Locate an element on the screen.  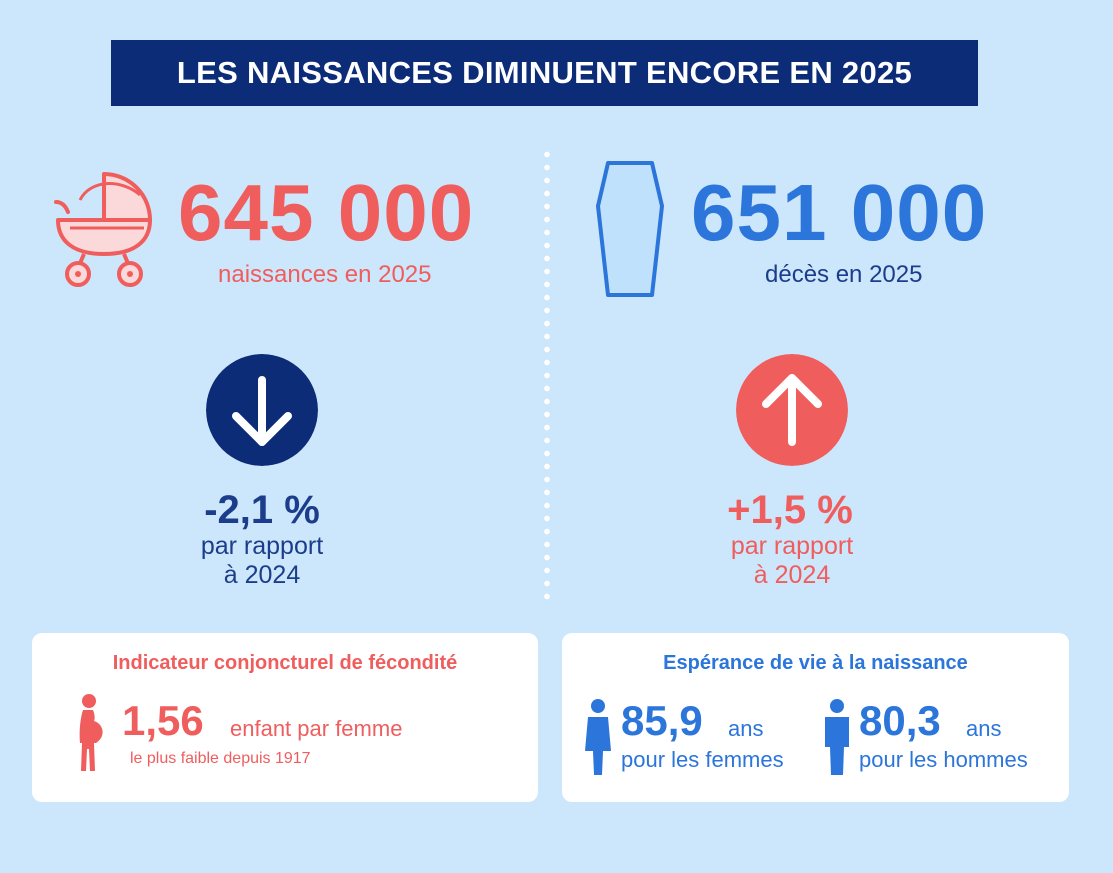
births-change-line1: par rapport is located at coordinates (262, 546).